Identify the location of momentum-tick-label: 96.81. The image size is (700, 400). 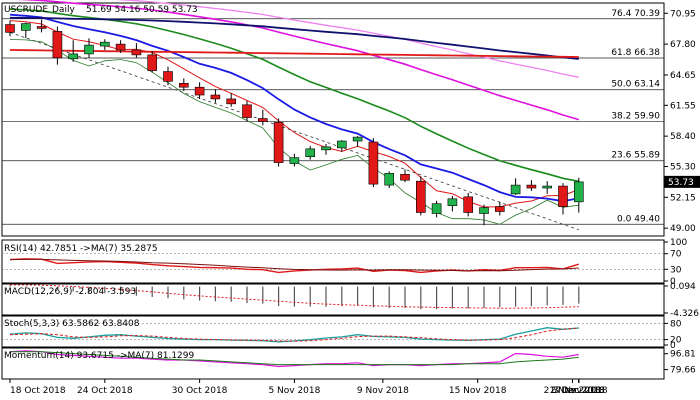
(683, 355).